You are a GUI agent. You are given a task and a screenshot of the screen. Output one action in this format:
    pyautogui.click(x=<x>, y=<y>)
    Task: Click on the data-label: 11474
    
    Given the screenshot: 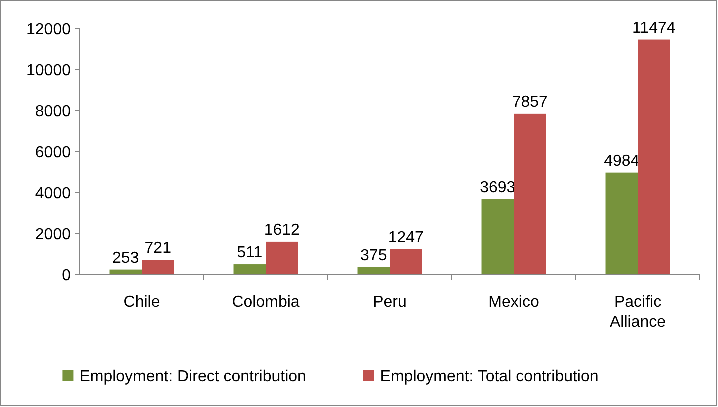 What is the action you would take?
    pyautogui.click(x=654, y=28)
    